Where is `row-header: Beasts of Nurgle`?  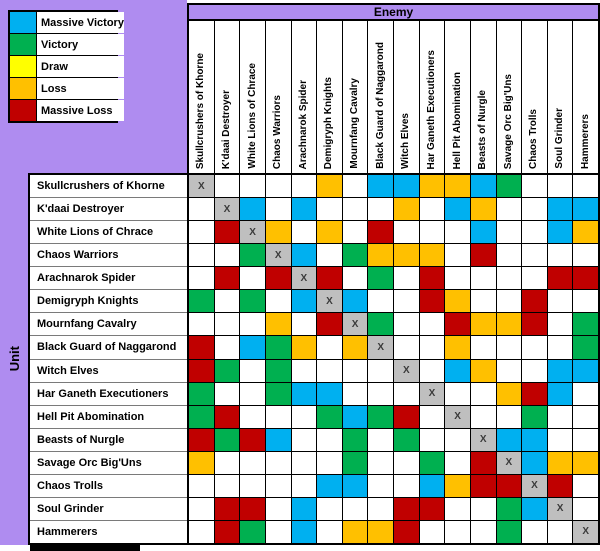
row-header: Beasts of Nurgle is located at coordinates (108, 439).